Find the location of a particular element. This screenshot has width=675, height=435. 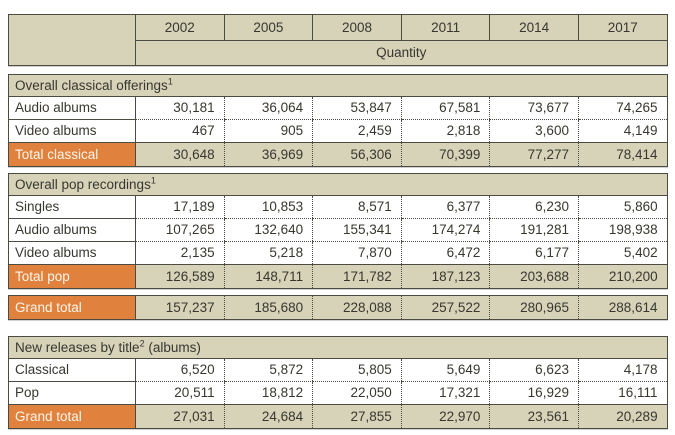

value-cell: 70,399 is located at coordinates (445, 154).